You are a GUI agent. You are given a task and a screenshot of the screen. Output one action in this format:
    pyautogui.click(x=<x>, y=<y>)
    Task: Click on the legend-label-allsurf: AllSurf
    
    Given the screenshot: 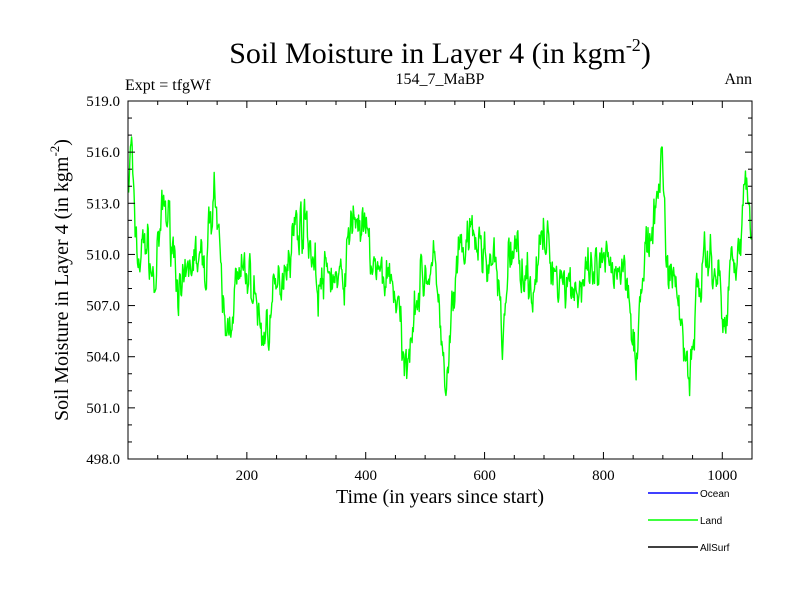 What is the action you would take?
    pyautogui.click(x=715, y=548)
    